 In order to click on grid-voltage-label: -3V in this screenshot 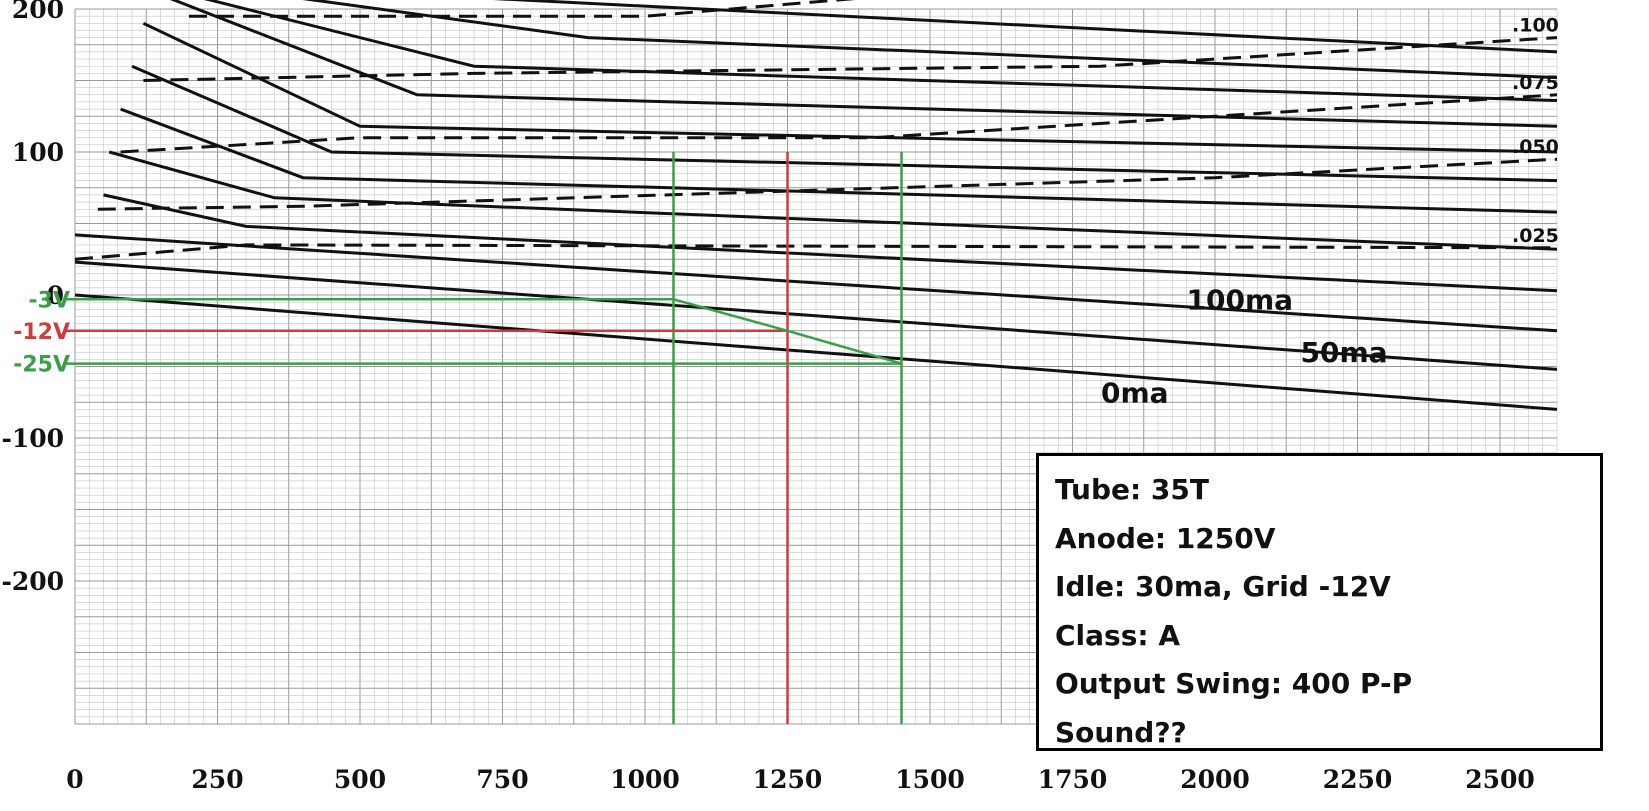, I will do `click(49, 300)`.